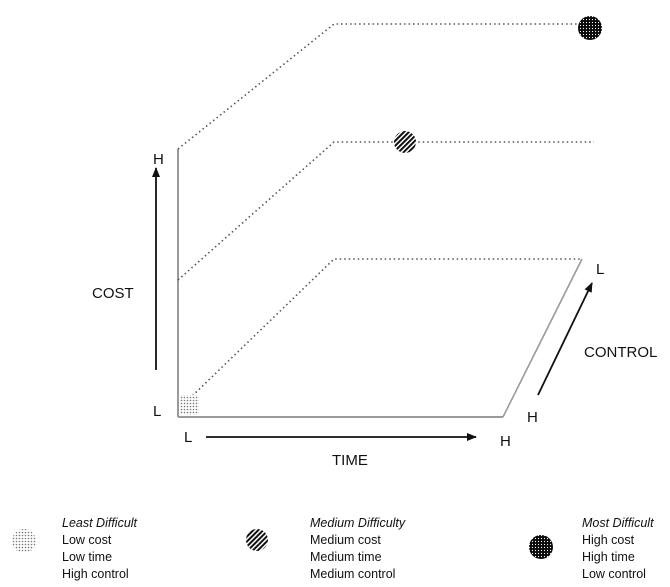 This screenshot has width=670, height=587. What do you see at coordinates (345, 540) in the screenshot?
I see `legend-medium-difficulty-line: Medium cost` at bounding box center [345, 540].